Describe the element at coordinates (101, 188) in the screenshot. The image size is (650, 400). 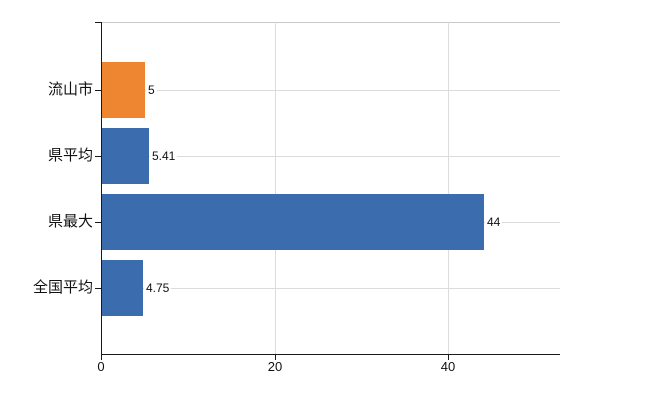
I see `y-axis-line` at that location.